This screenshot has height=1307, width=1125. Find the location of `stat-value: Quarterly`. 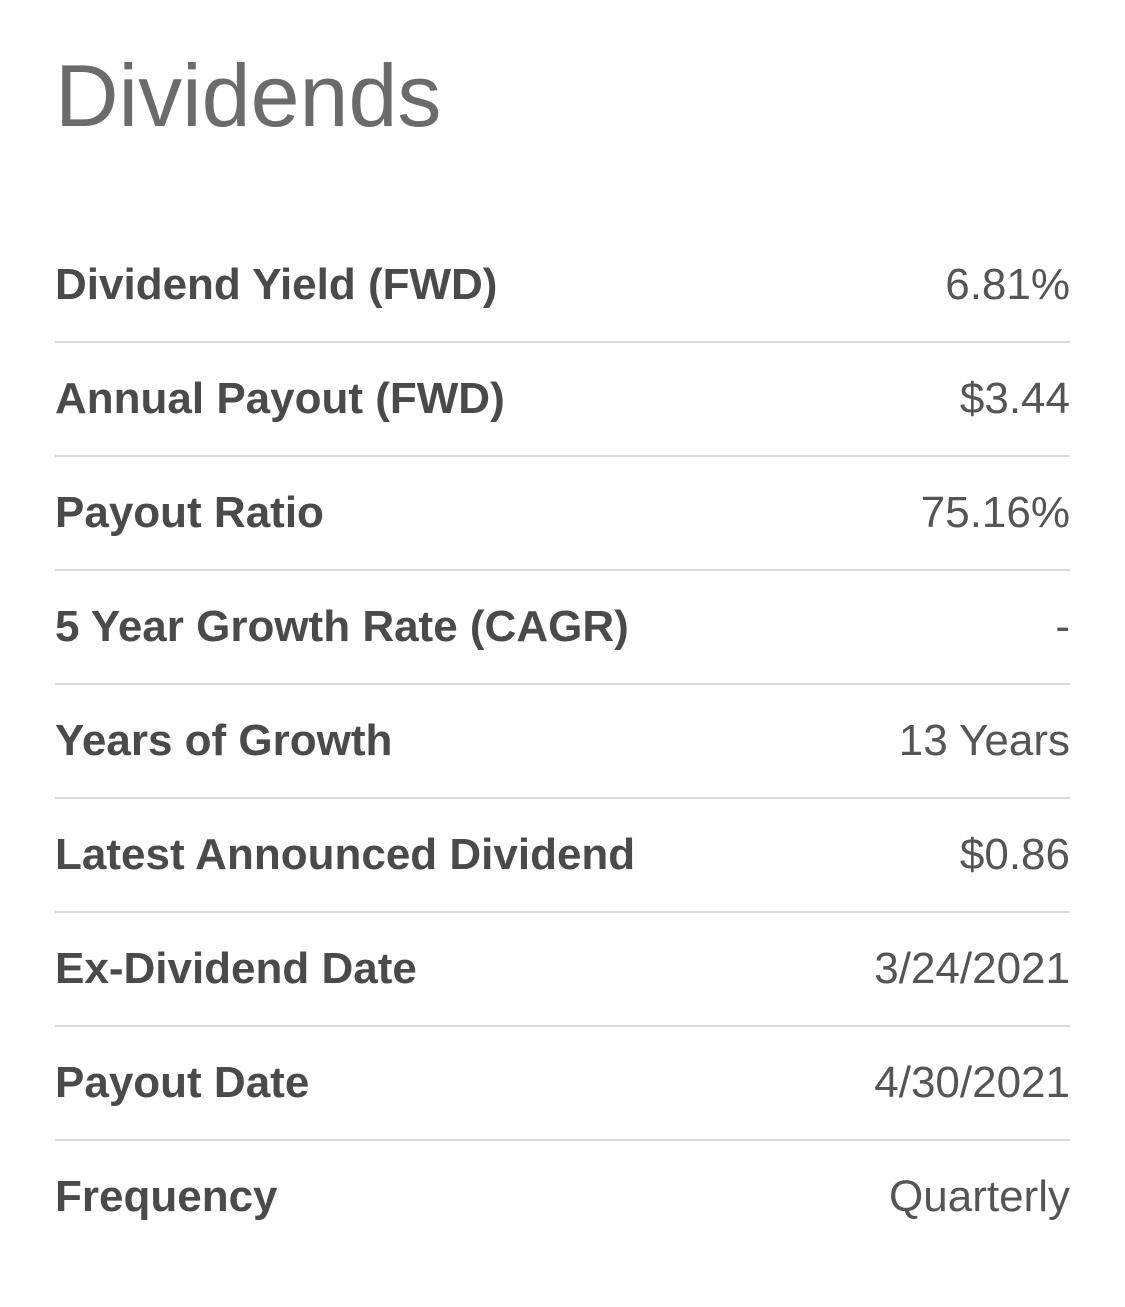

stat-value: Quarterly is located at coordinates (979, 1196).